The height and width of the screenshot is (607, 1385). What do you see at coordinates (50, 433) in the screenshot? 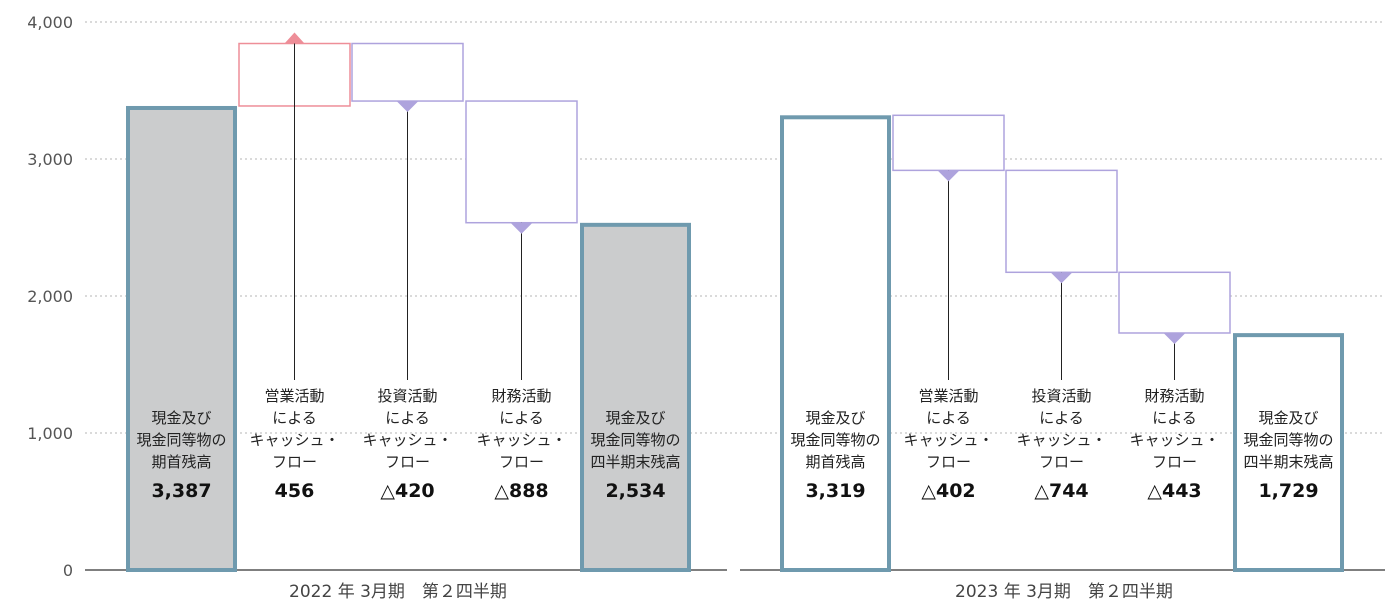
I see `y-tick-label: 1,000` at bounding box center [50, 433].